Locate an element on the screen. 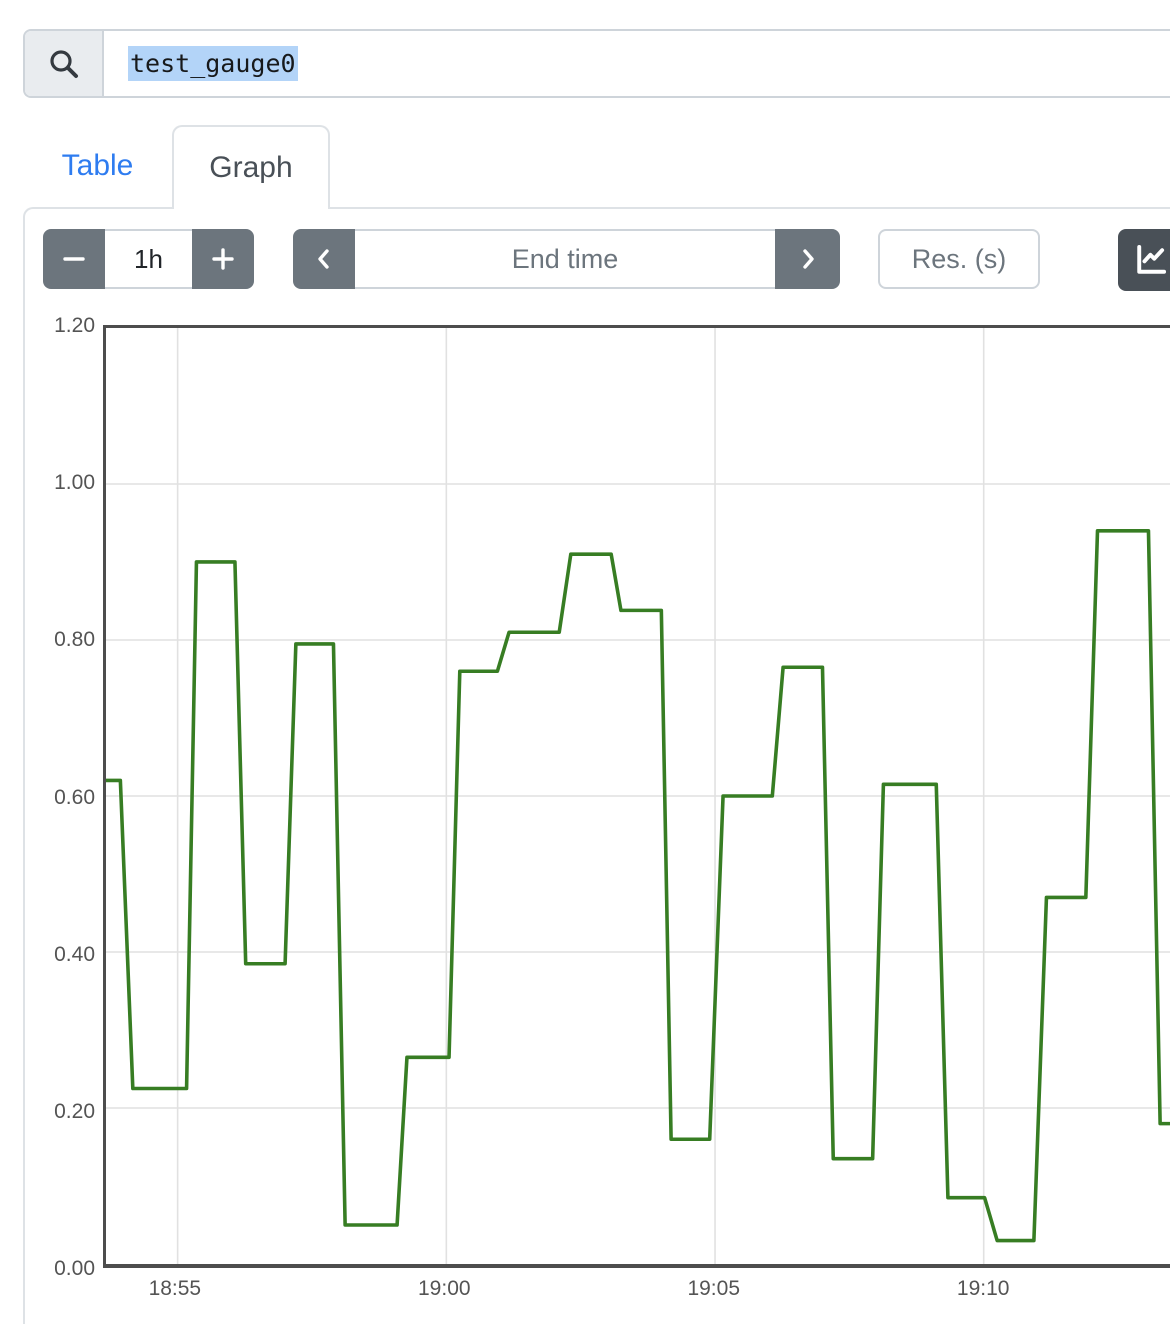  minus-icon is located at coordinates (74, 259).